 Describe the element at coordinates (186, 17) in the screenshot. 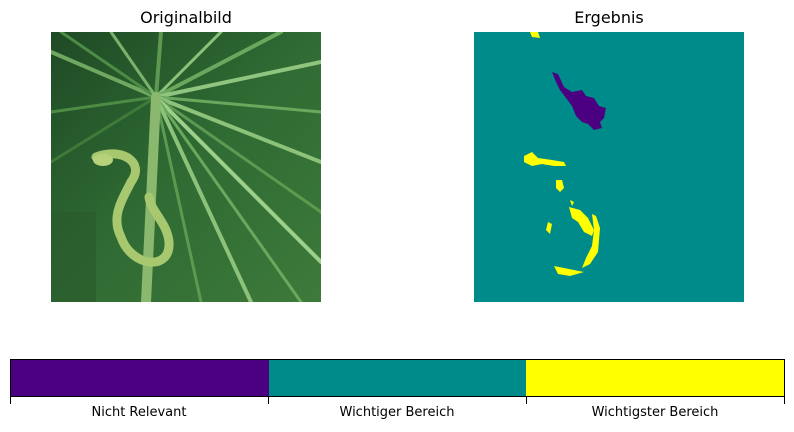

I see `original-image-title: Originalbild` at that location.